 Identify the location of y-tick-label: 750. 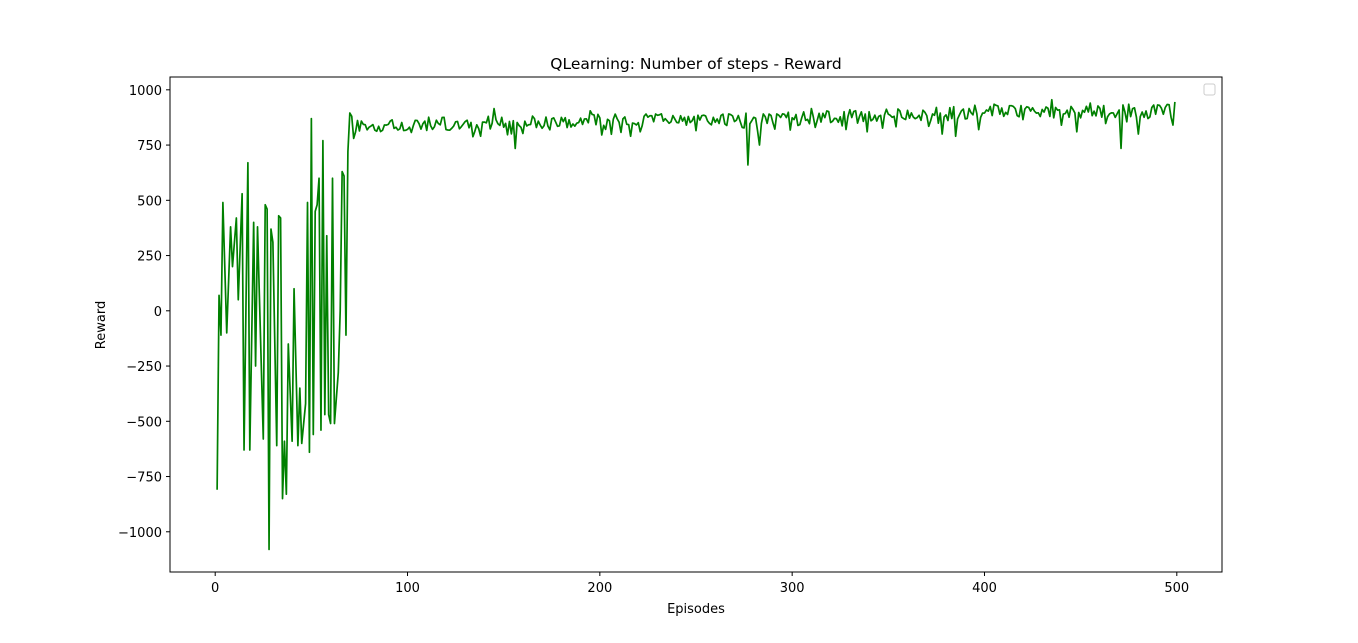
(149, 146).